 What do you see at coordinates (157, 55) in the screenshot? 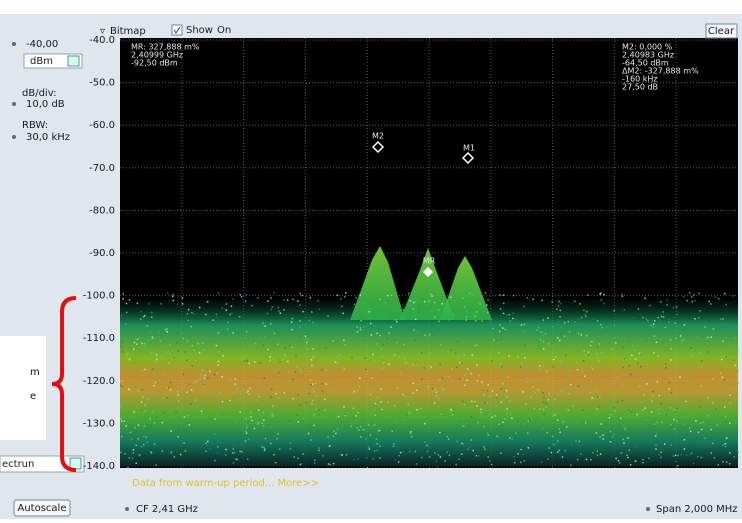
I see `readout-left: 2,40999 GHz` at bounding box center [157, 55].